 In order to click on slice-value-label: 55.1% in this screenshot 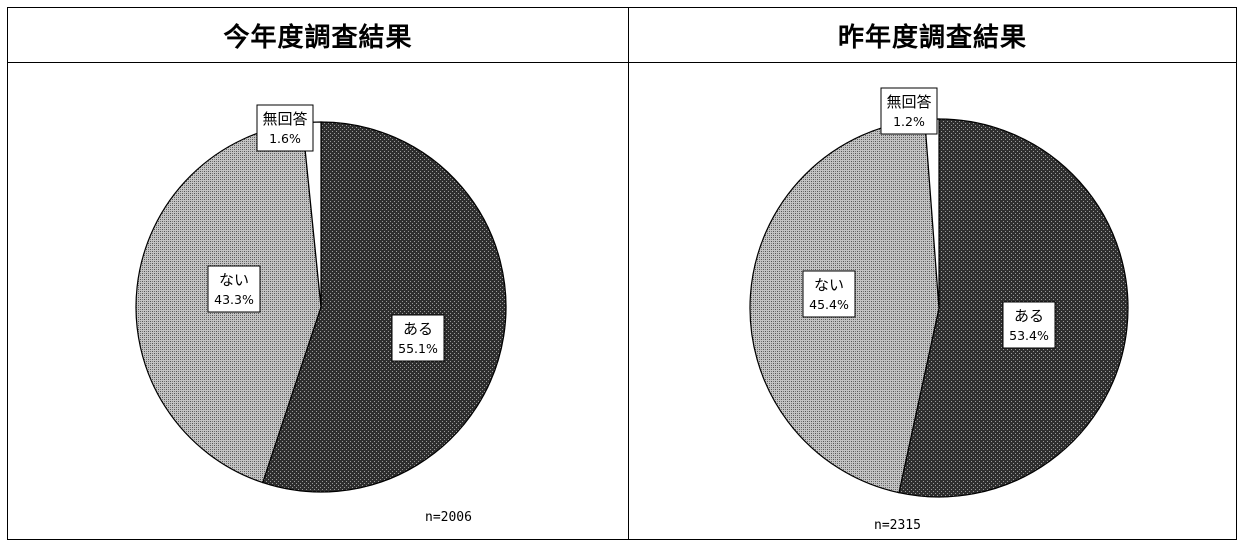, I will do `click(418, 348)`.